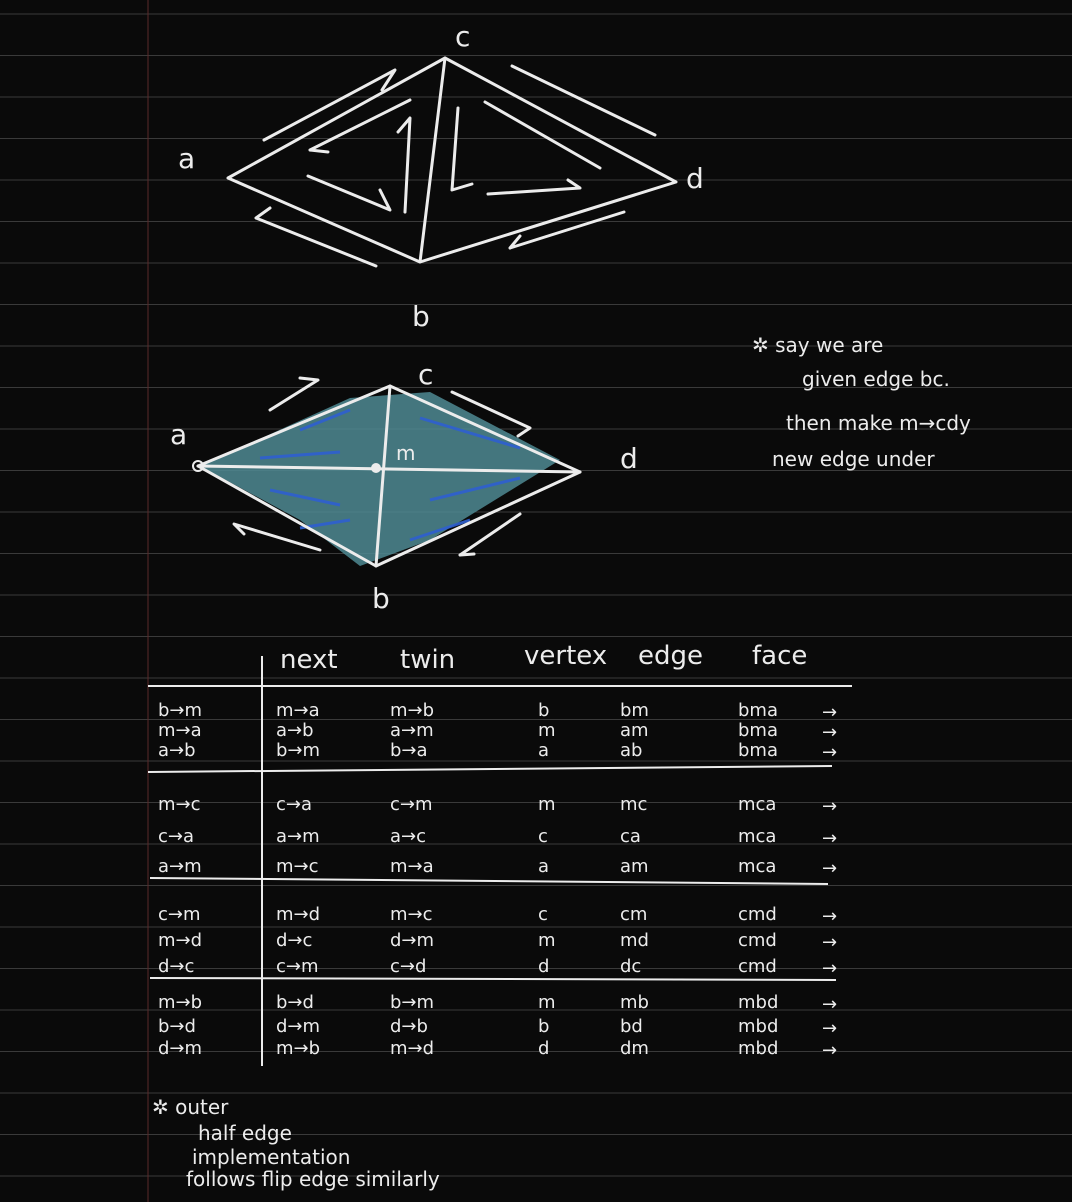  I want to click on cell-next: c→m, so click(297, 966).